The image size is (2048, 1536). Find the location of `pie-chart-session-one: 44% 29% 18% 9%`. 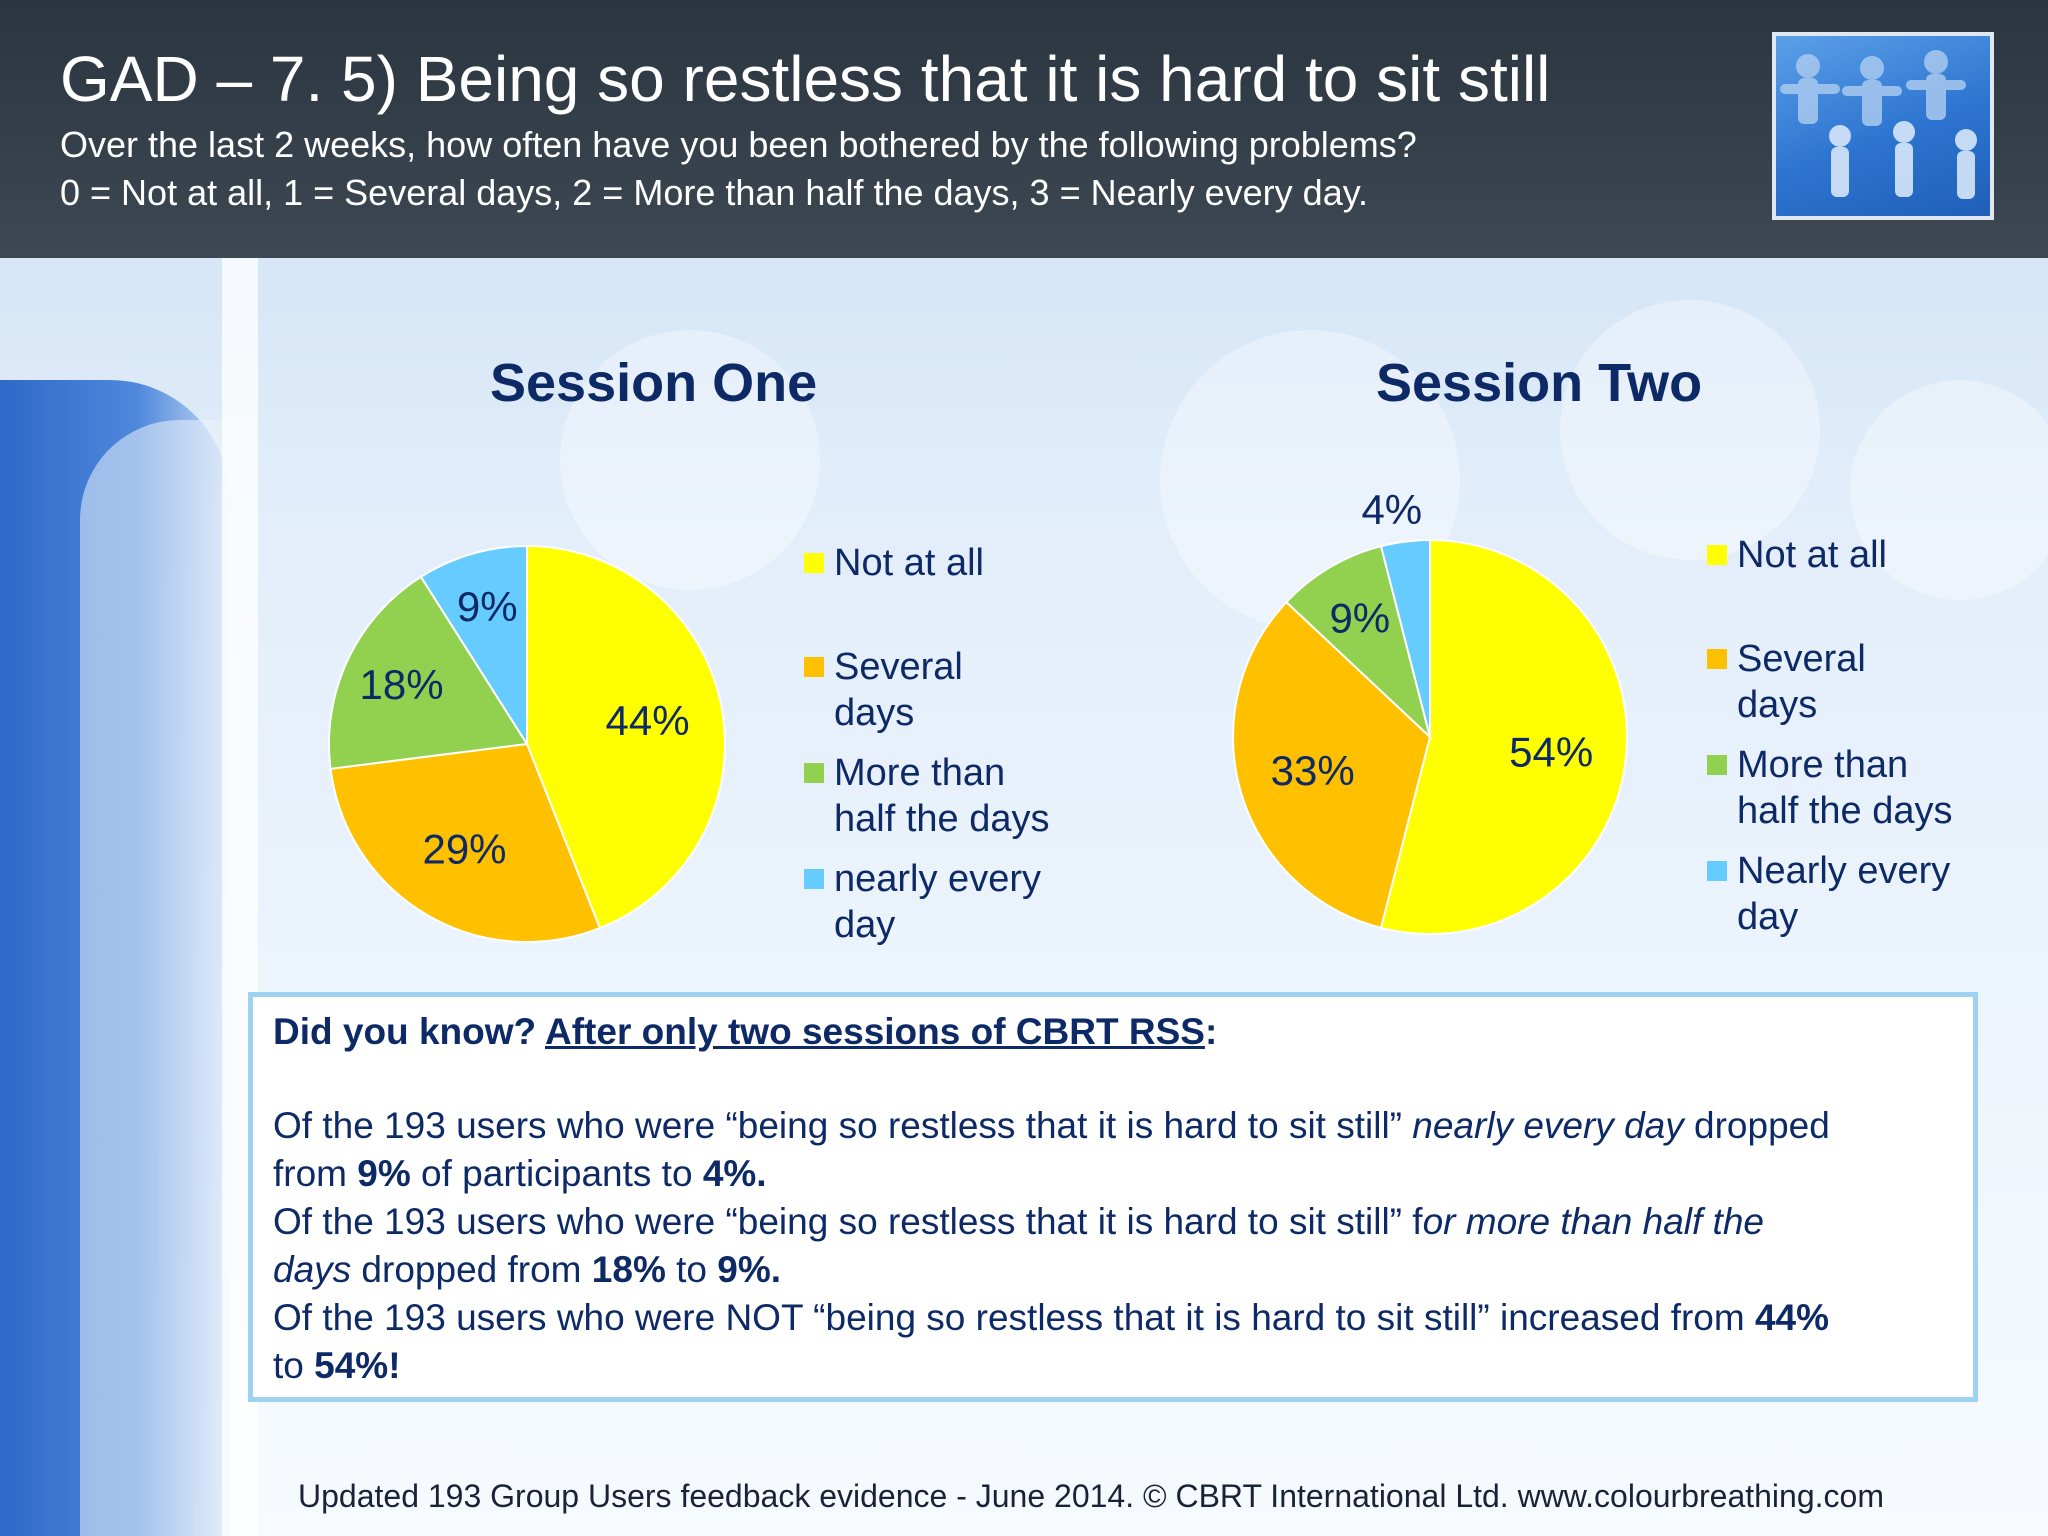

pie-chart-session-one: 44% 29% 18% 9% is located at coordinates (527, 743).